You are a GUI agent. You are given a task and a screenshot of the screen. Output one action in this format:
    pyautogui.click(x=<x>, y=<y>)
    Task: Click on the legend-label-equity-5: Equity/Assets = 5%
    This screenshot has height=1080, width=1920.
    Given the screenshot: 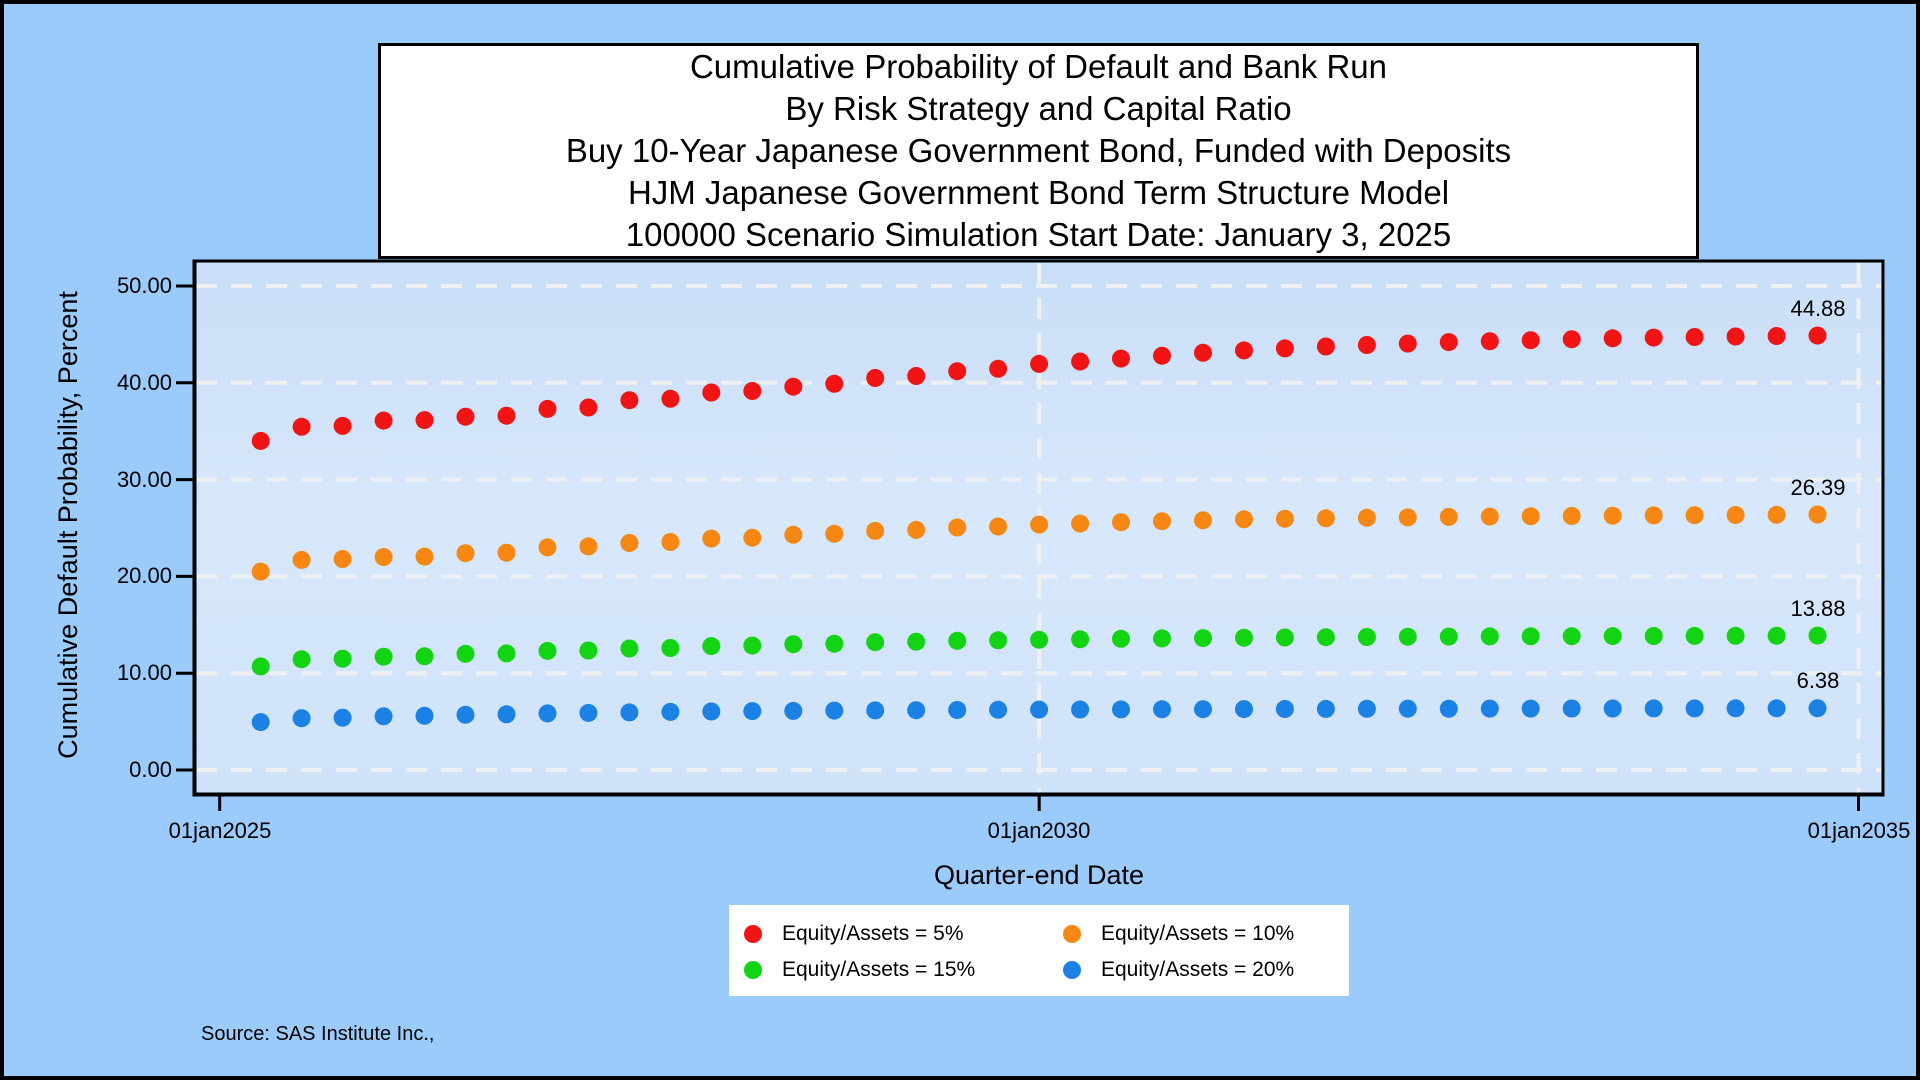 What is the action you would take?
    pyautogui.click(x=873, y=933)
    